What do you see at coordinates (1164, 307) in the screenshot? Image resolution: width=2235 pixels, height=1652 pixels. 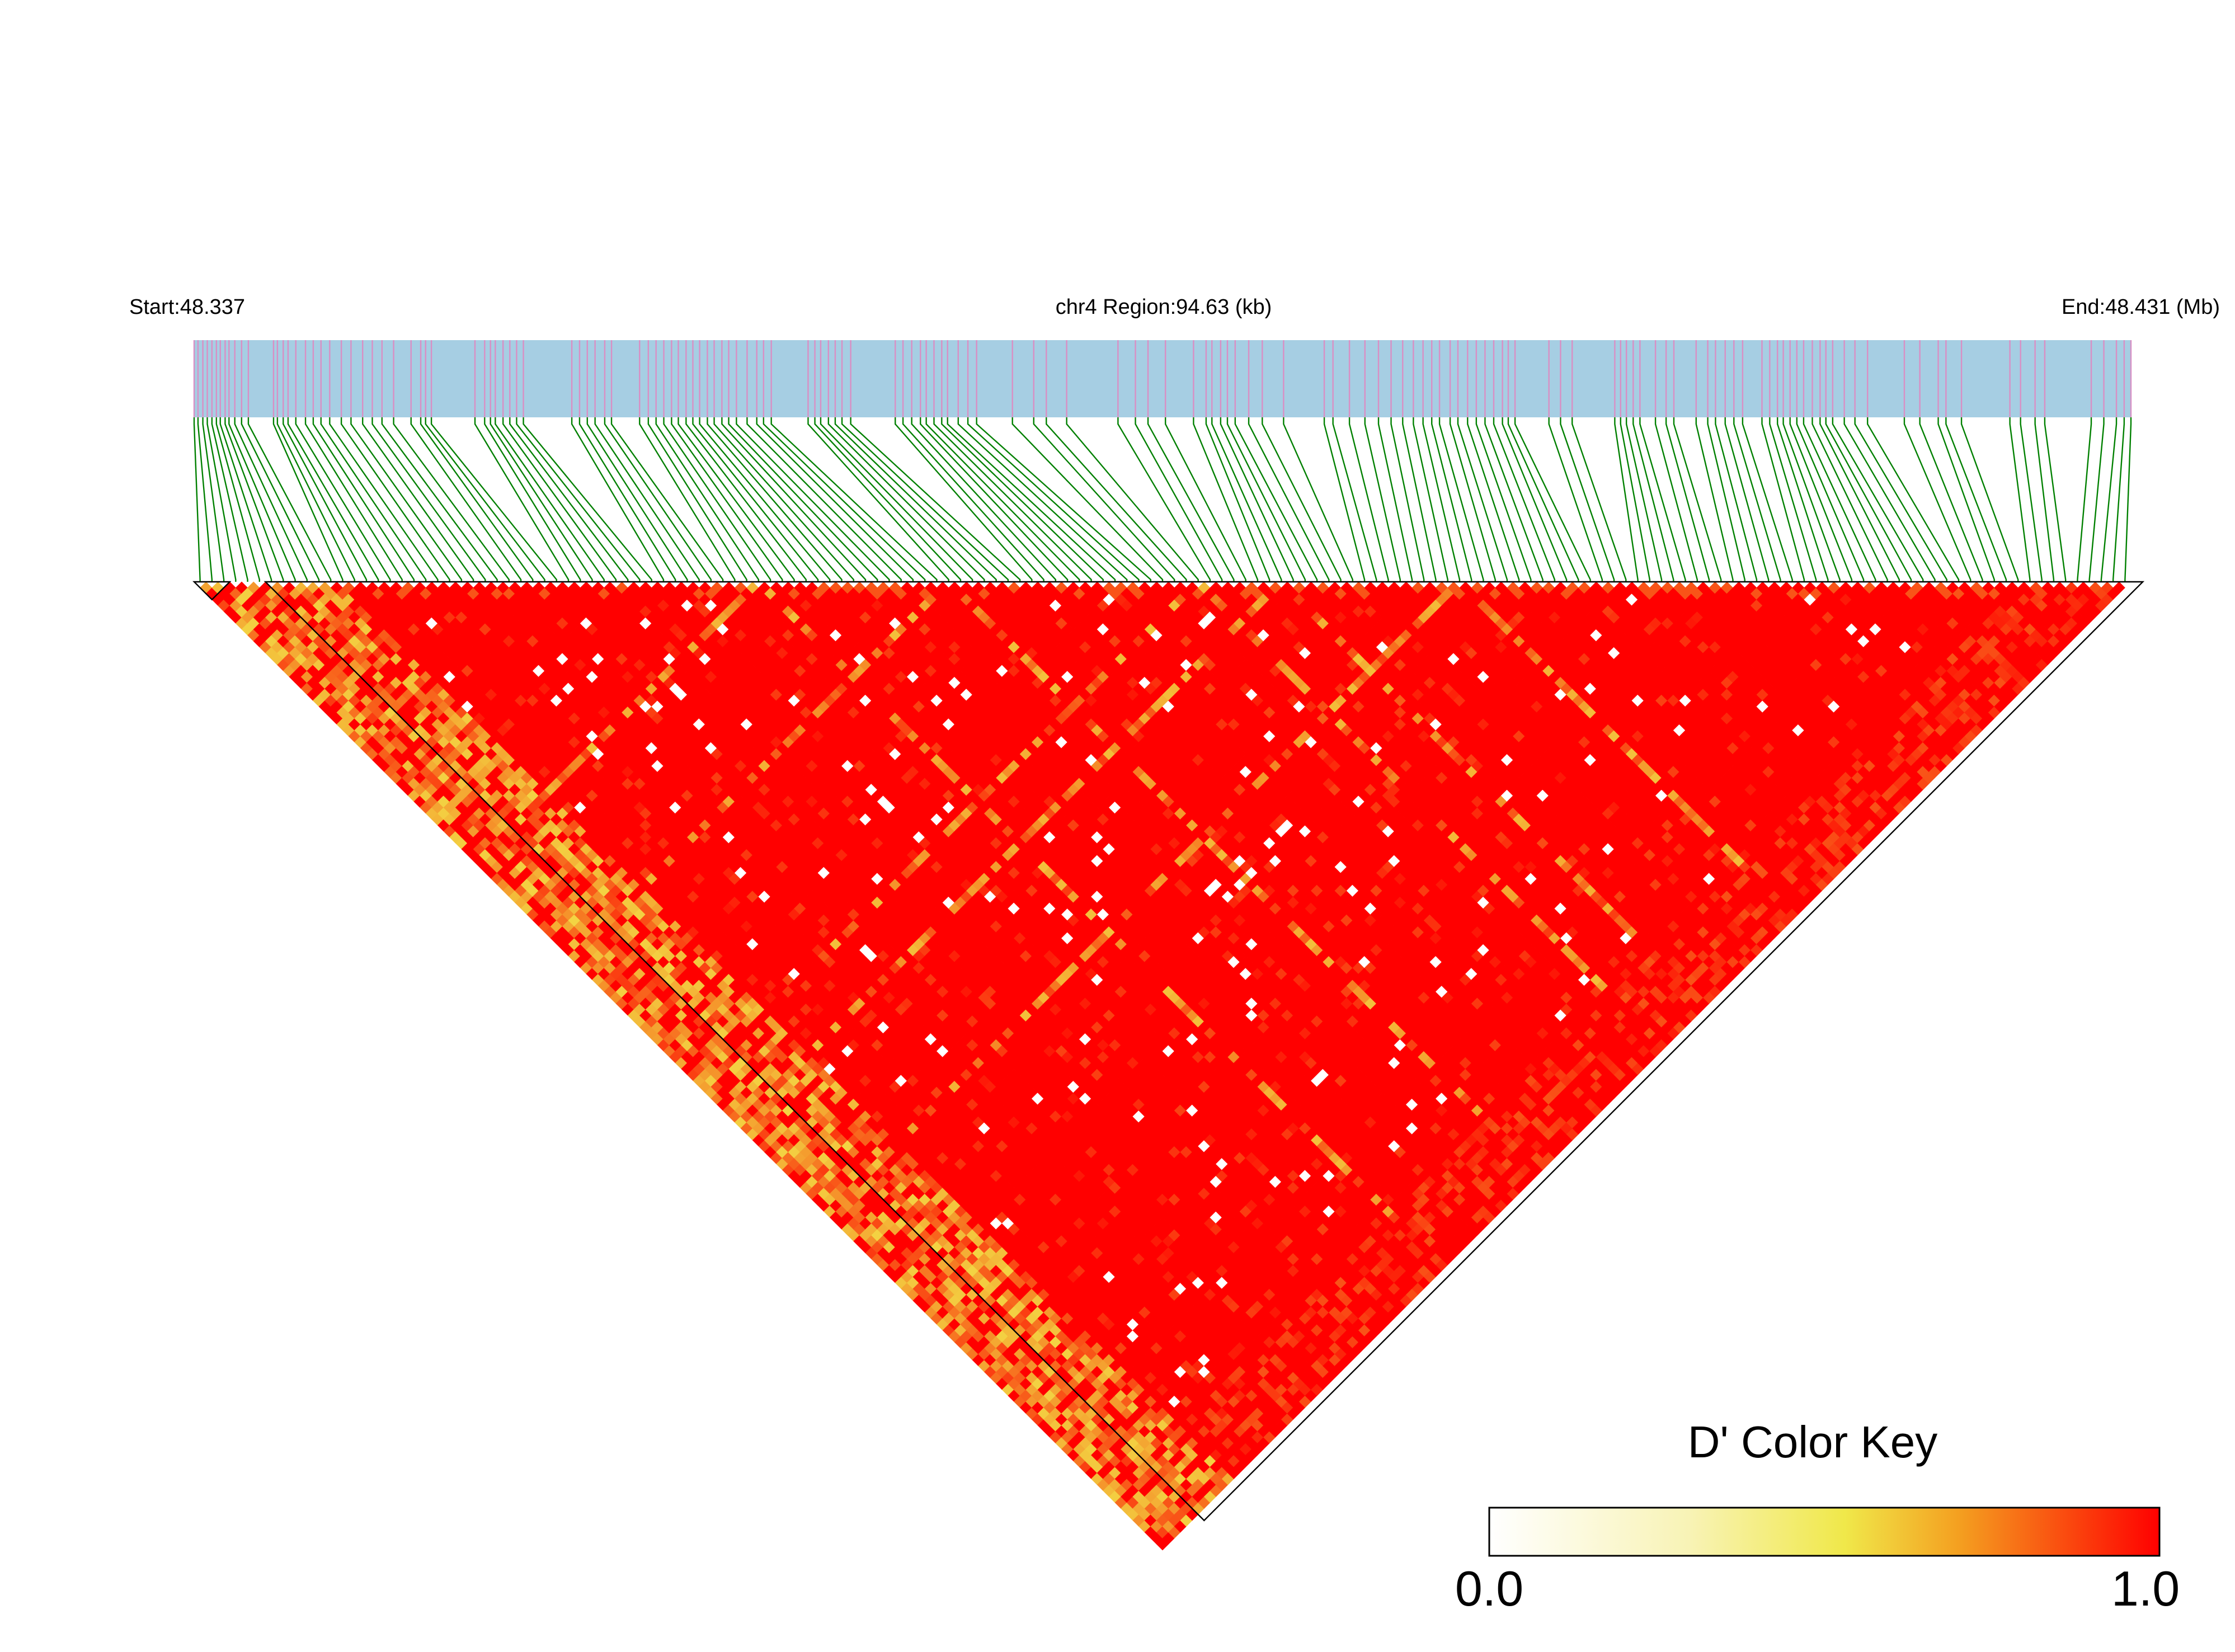 I see `region-title: chr4 Region:94.63 (kb)` at bounding box center [1164, 307].